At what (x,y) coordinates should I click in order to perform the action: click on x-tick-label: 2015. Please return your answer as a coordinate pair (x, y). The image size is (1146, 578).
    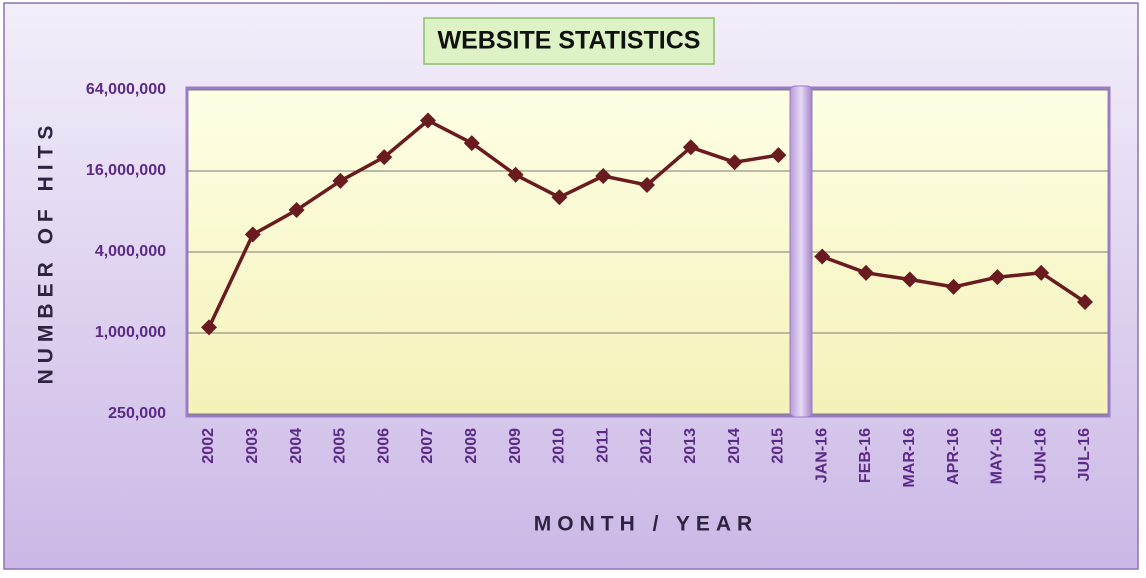
    Looking at the image, I should click on (778, 446).